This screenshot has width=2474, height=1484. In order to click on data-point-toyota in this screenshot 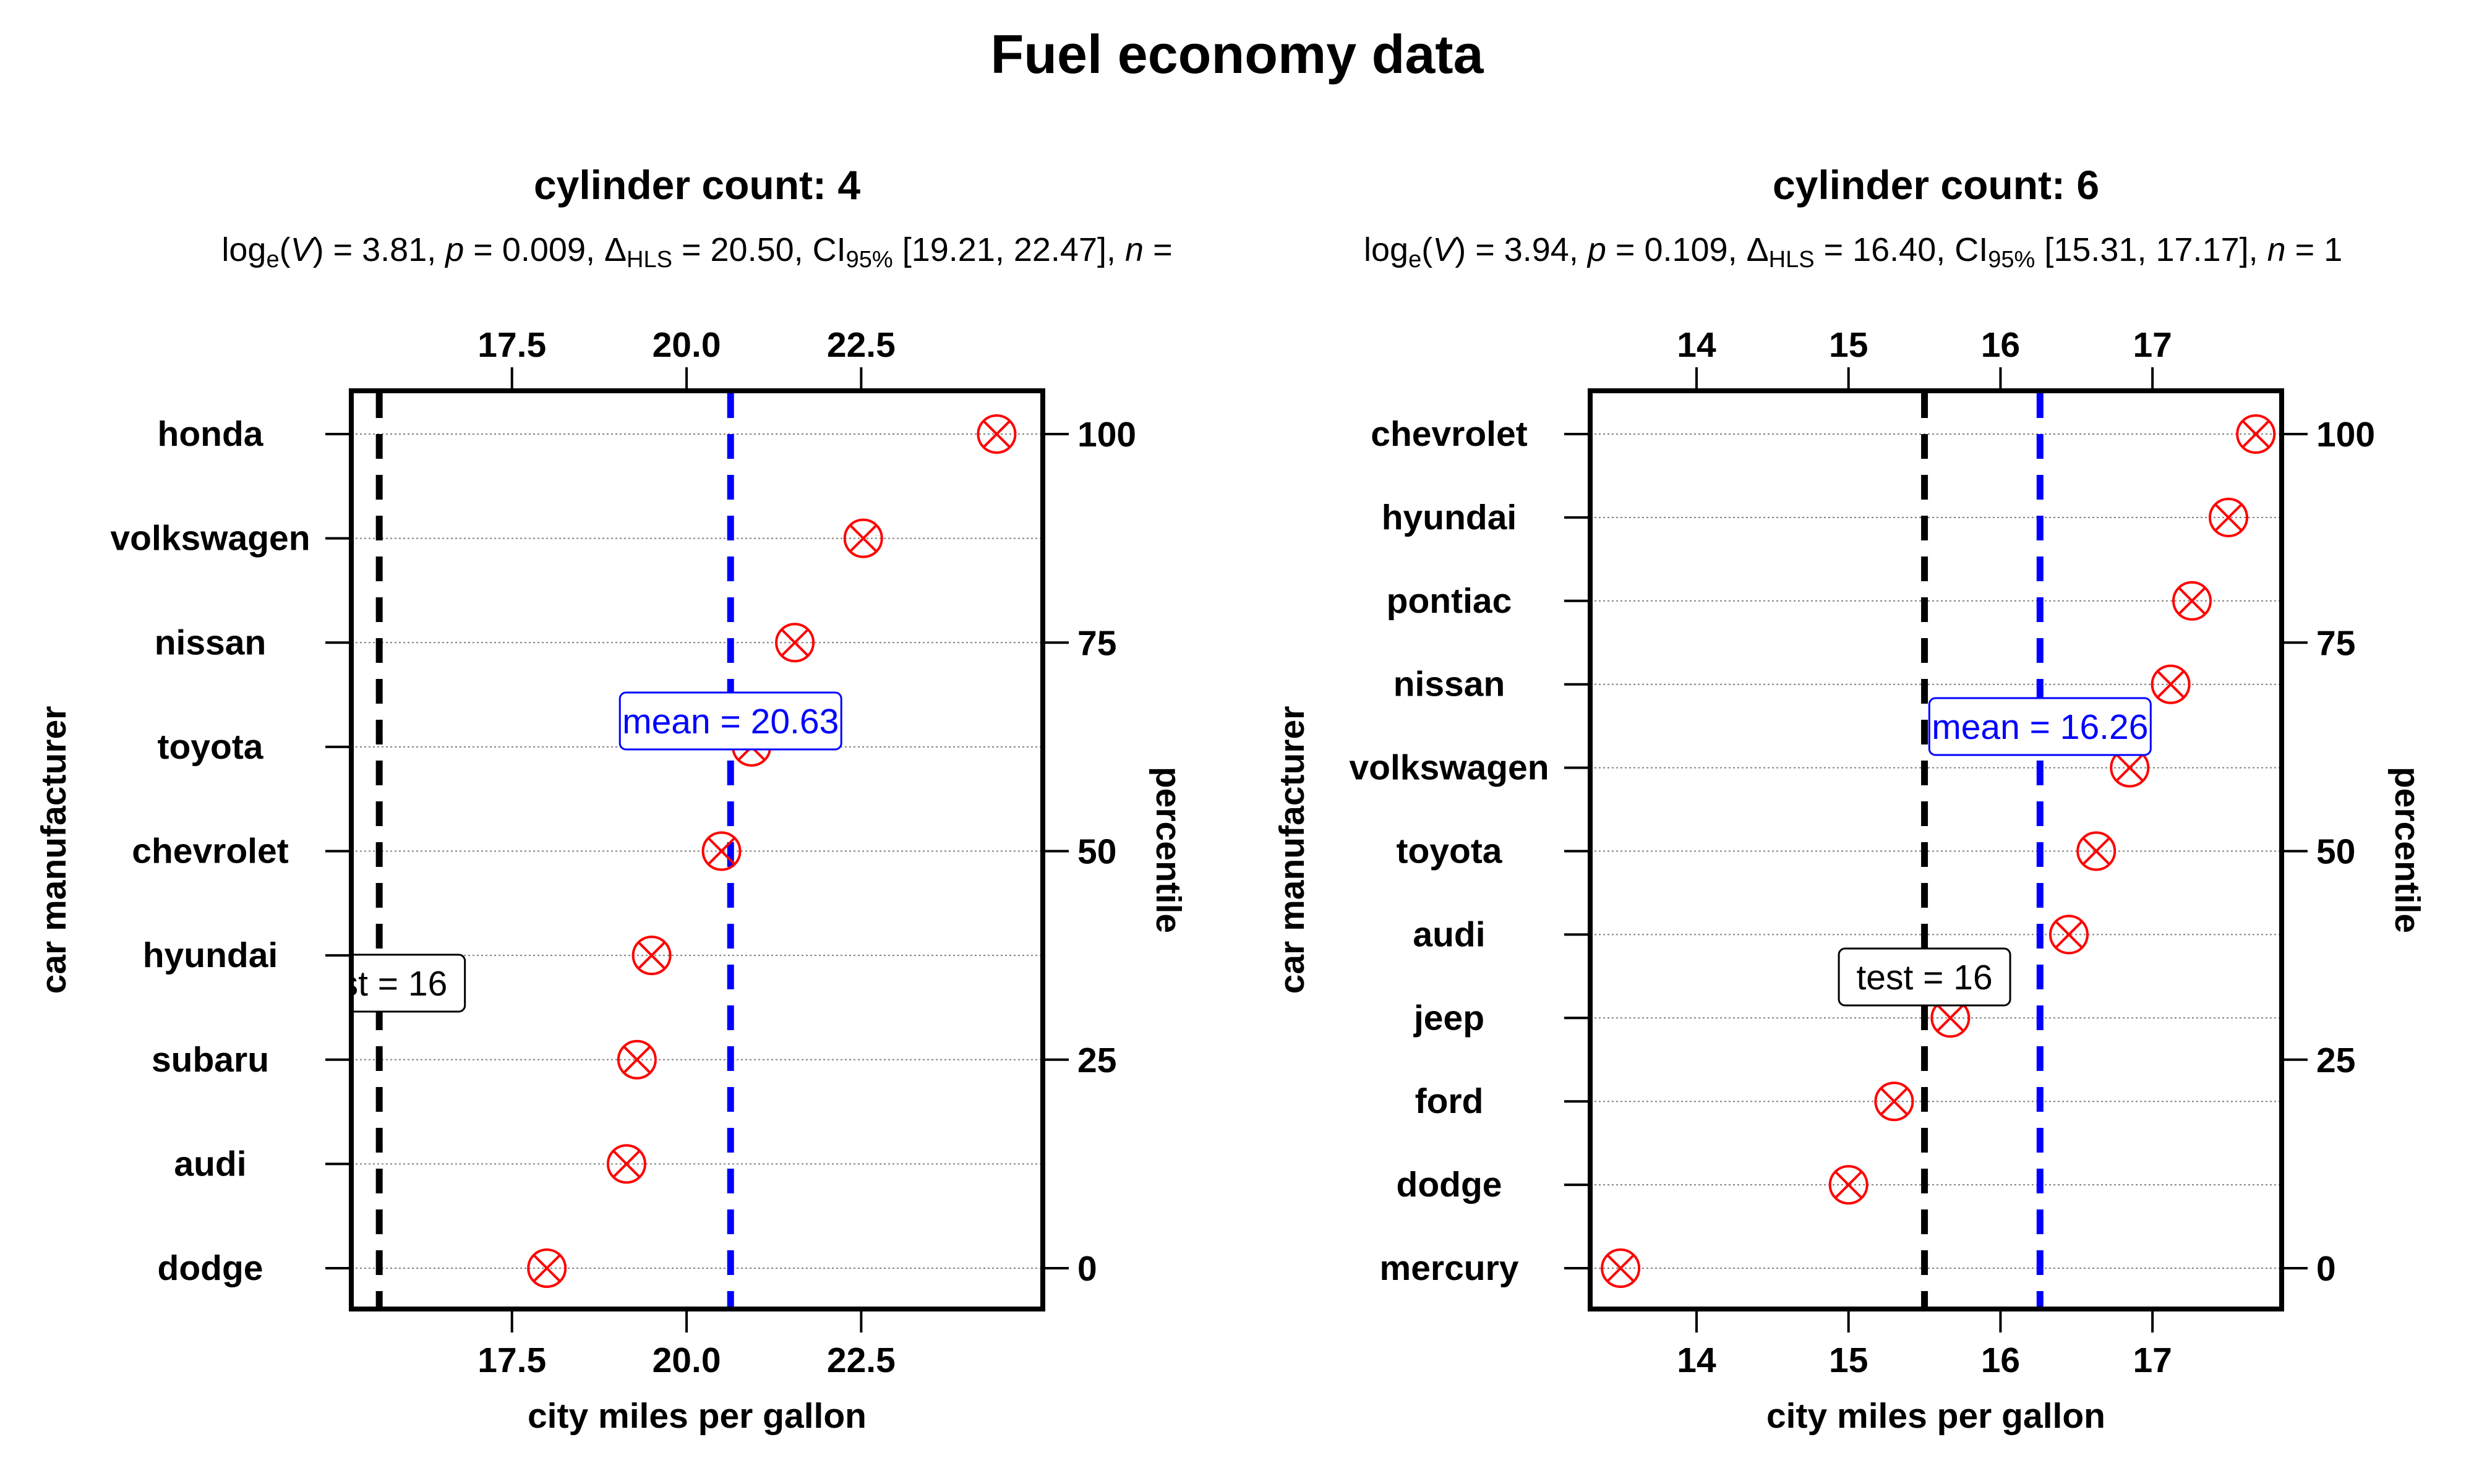, I will do `click(2096, 851)`.